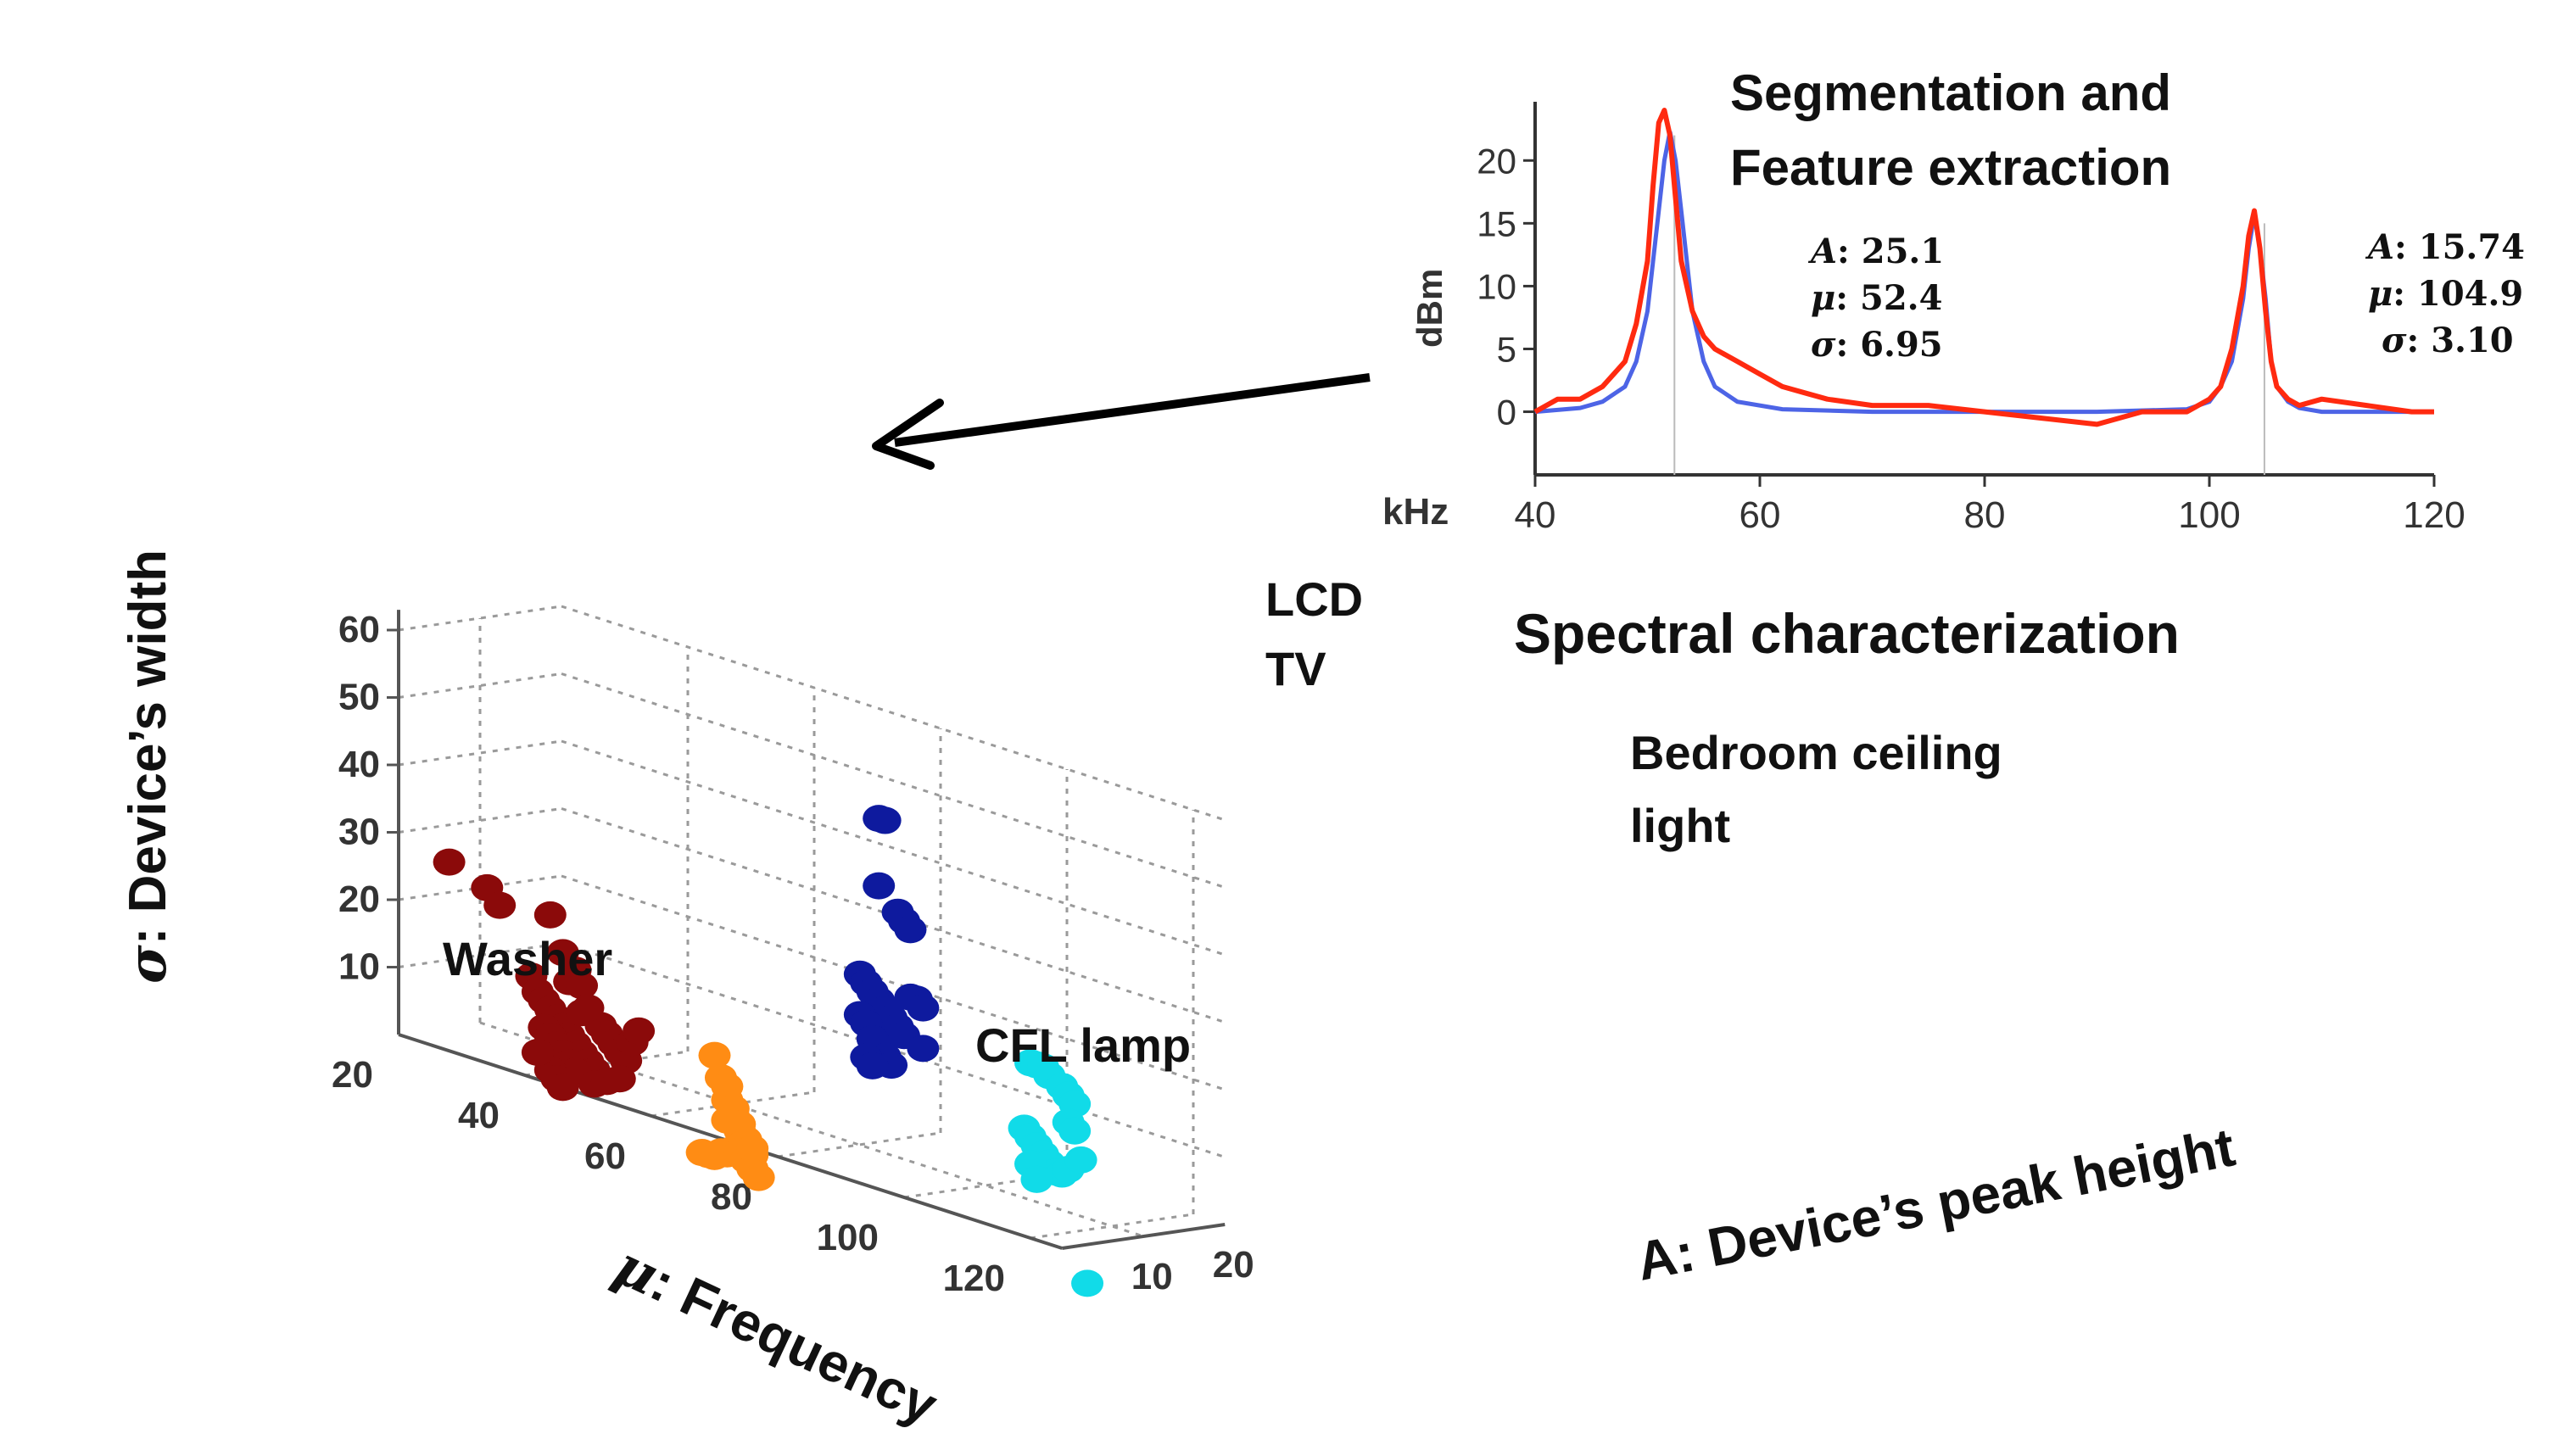  I want to click on peak2-annotation: A: 15.74 μ: 104.9 σ: 3.10, so click(2445, 293).